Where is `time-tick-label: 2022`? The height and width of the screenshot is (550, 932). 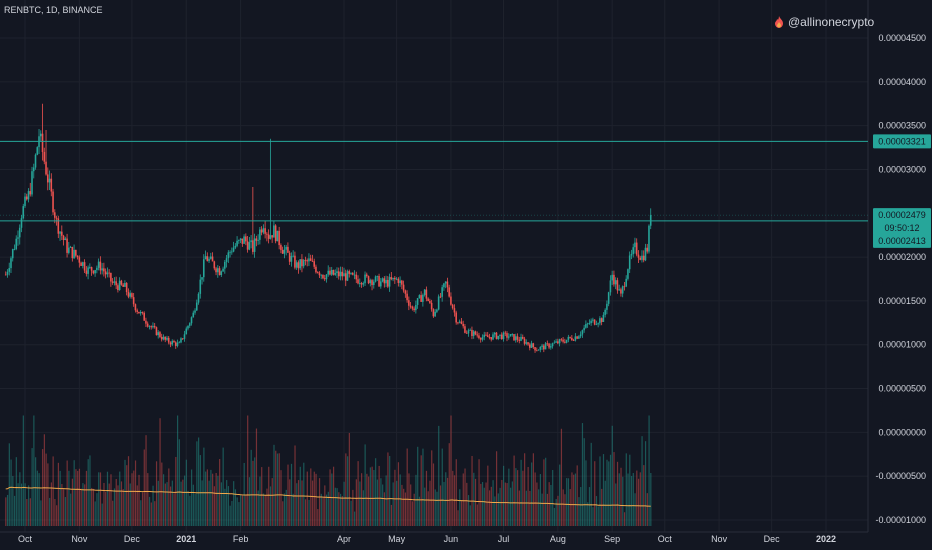 time-tick-label: 2022 is located at coordinates (826, 539).